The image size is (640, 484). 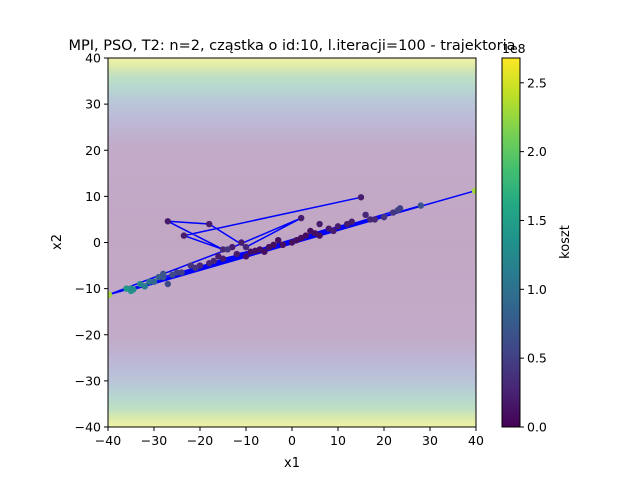 What do you see at coordinates (93, 196) in the screenshot?
I see `y-tick-label: 10` at bounding box center [93, 196].